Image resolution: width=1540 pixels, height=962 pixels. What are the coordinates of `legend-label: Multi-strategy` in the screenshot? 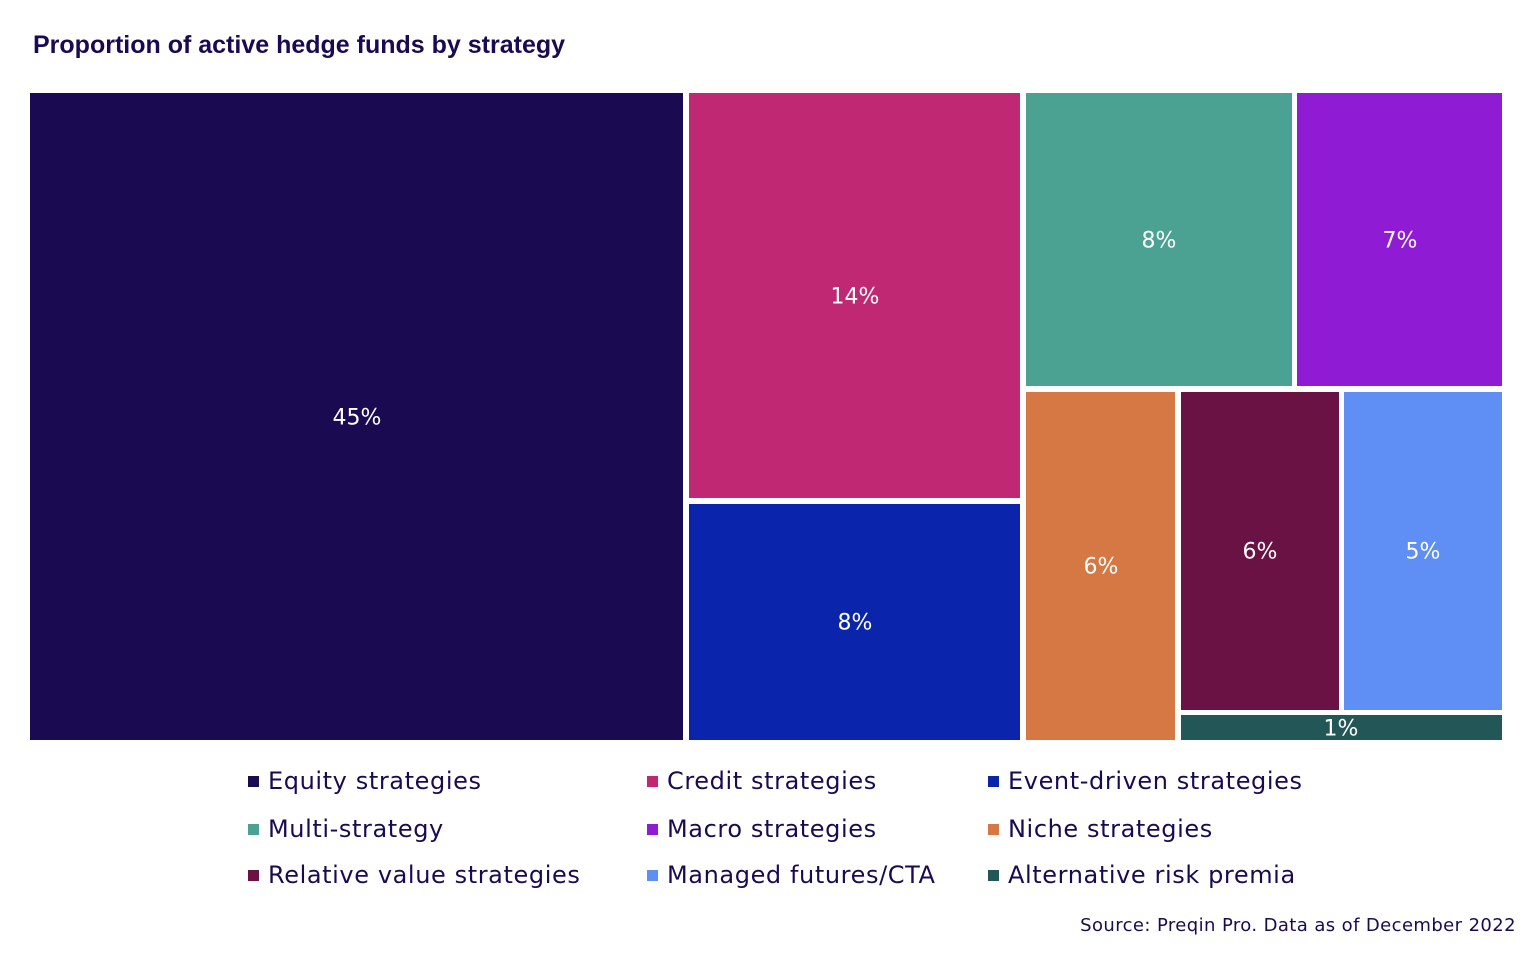 It's located at (356, 829).